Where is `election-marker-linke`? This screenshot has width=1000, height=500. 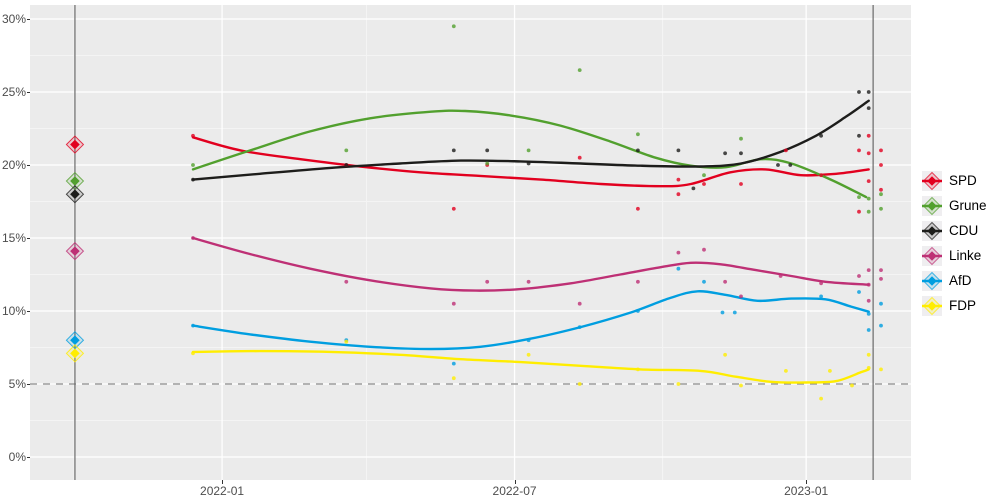
election-marker-linke is located at coordinates (75, 251).